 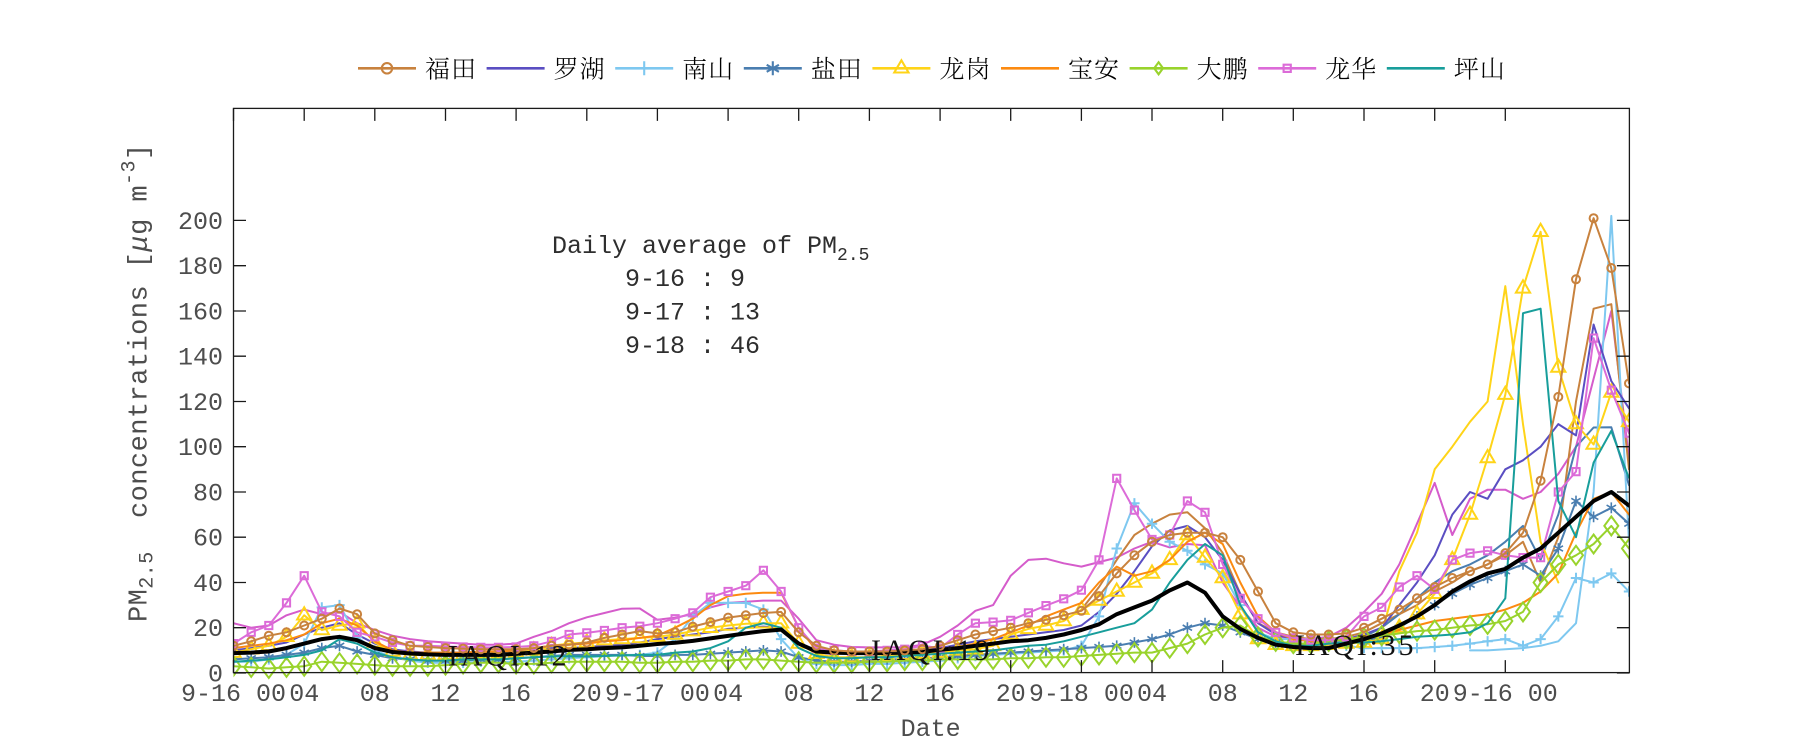 I want to click on svg-text: IAQI:19, so click(x=931, y=650).